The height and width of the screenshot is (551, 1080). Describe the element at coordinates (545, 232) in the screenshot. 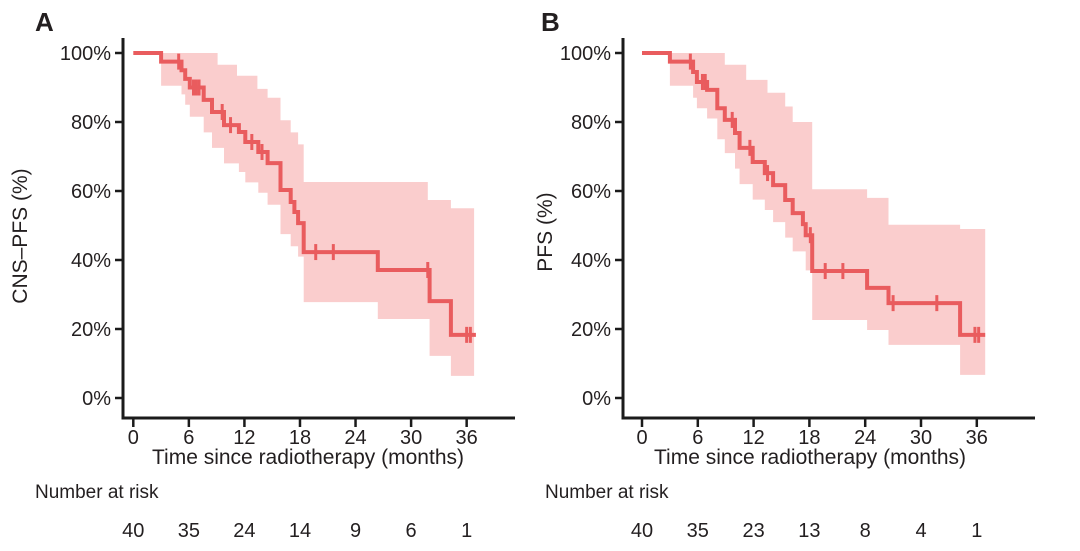

I see `y-axis-title-panel-b: PFS (%)` at that location.